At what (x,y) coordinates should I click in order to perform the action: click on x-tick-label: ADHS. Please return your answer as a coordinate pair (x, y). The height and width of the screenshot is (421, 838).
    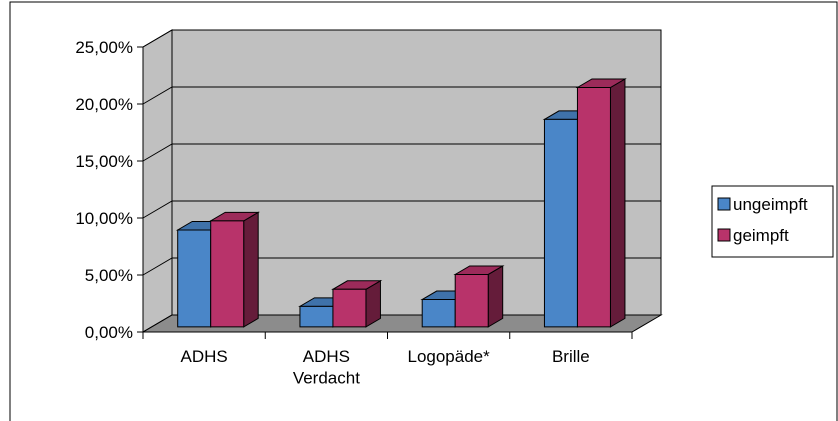
    Looking at the image, I should click on (204, 356).